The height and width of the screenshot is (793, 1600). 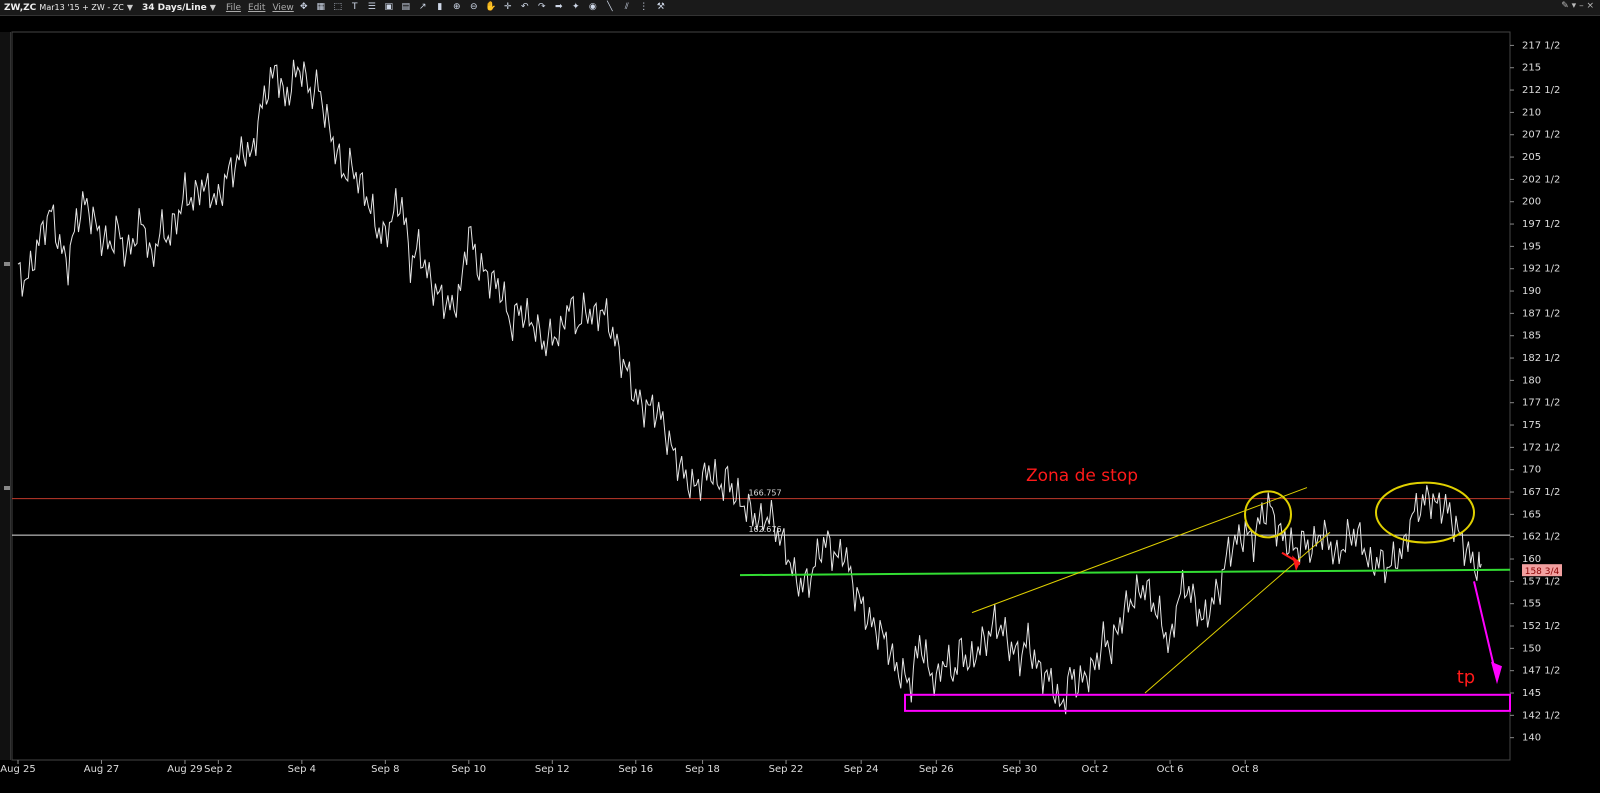 I want to click on period-selector: 34 Days/Line, so click(x=174, y=7).